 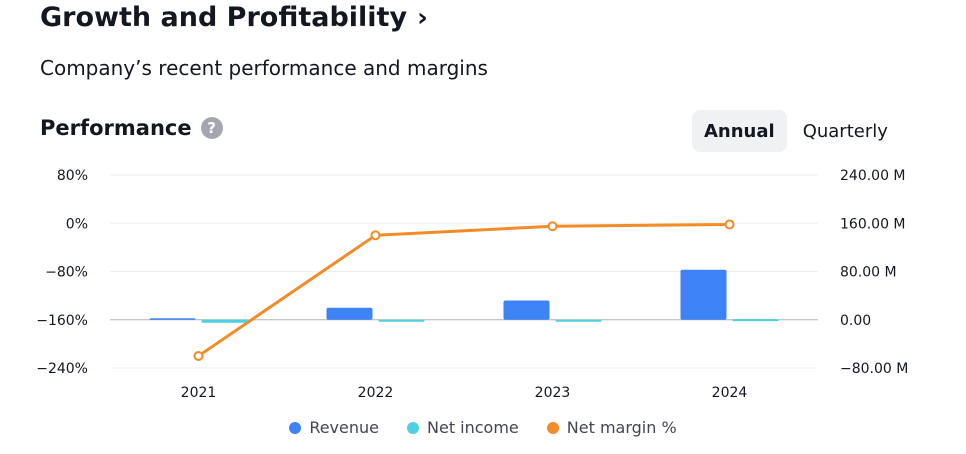 I want to click on page-title: Growth and Profitability ›, so click(x=234, y=17).